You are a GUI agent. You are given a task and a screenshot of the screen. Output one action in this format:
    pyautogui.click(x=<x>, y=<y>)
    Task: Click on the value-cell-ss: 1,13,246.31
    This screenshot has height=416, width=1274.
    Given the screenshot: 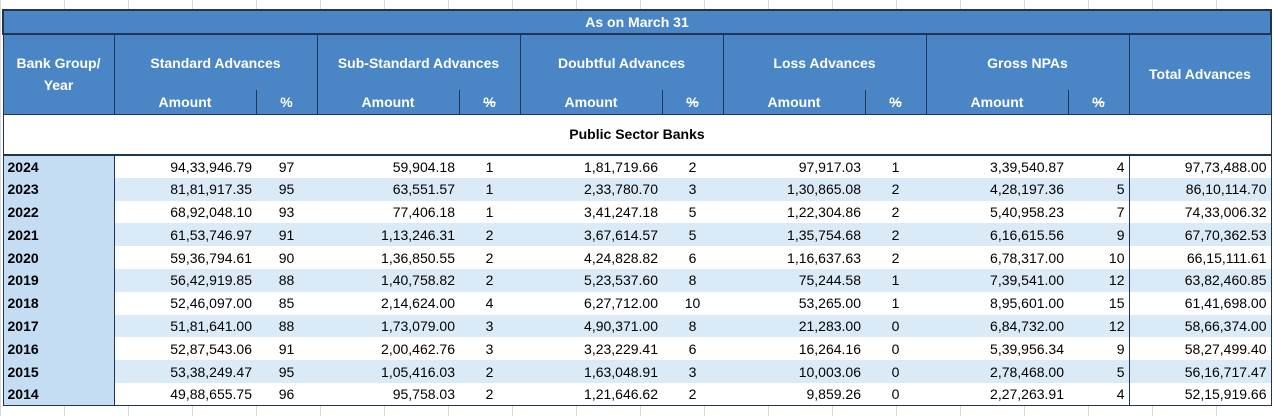 What is the action you would take?
    pyautogui.click(x=388, y=235)
    